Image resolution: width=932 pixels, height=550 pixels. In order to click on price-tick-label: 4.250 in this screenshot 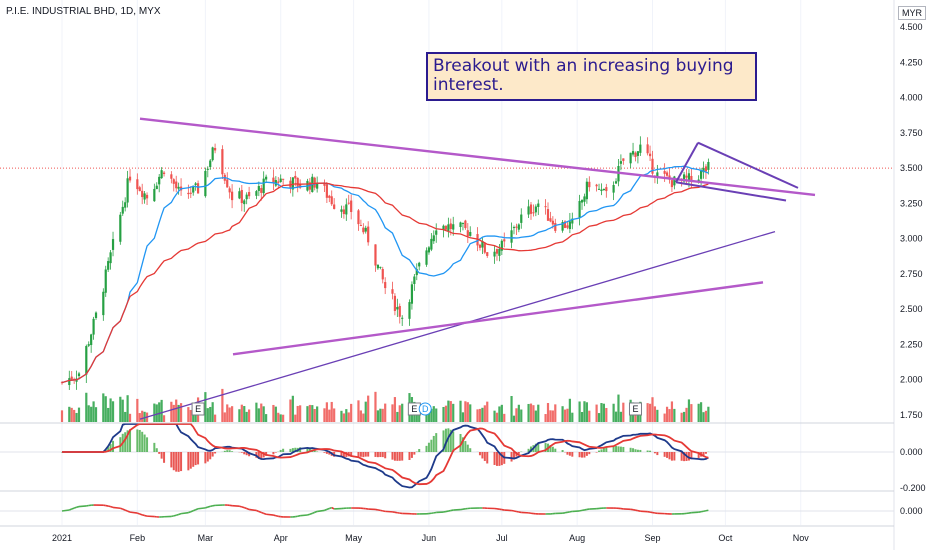, I will do `click(911, 62)`.